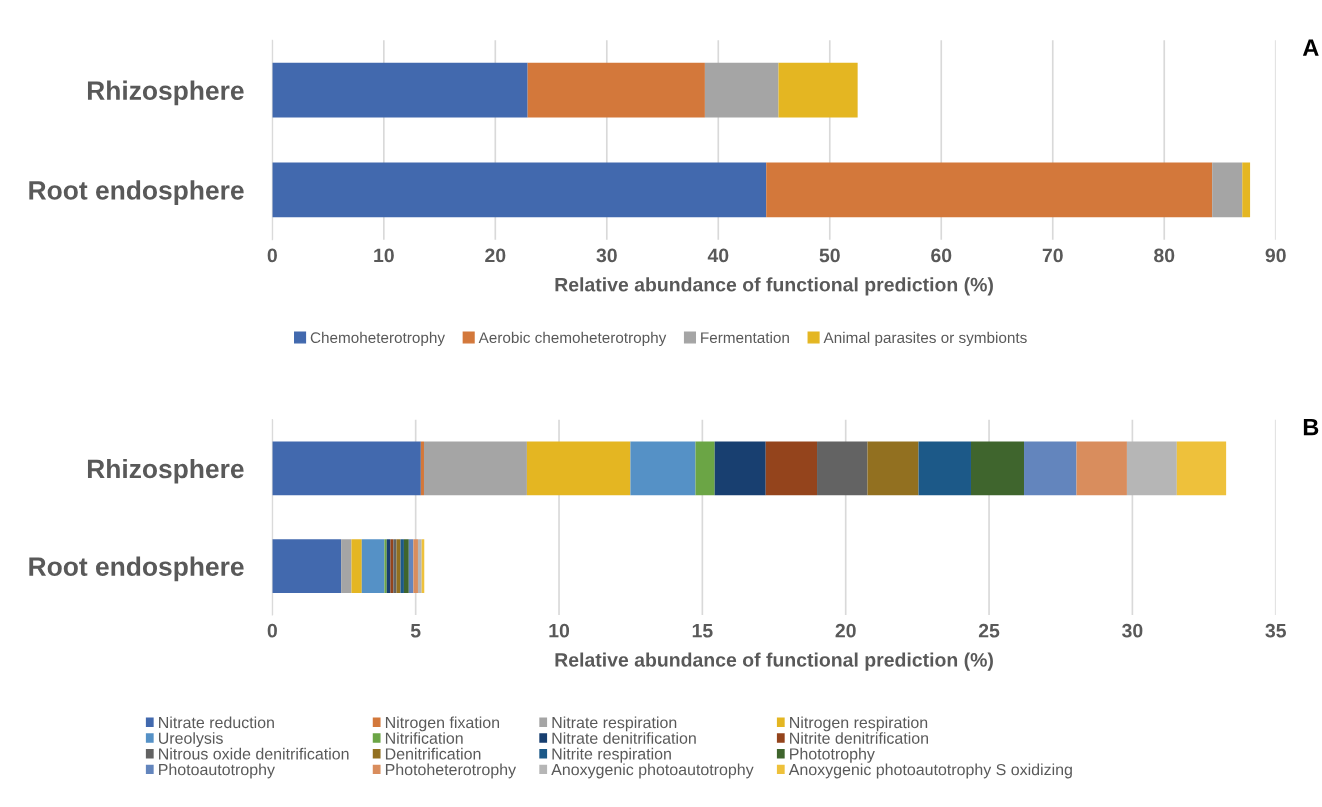 The image size is (1322, 807). What do you see at coordinates (718, 255) in the screenshot?
I see `x-tick-label: 40` at bounding box center [718, 255].